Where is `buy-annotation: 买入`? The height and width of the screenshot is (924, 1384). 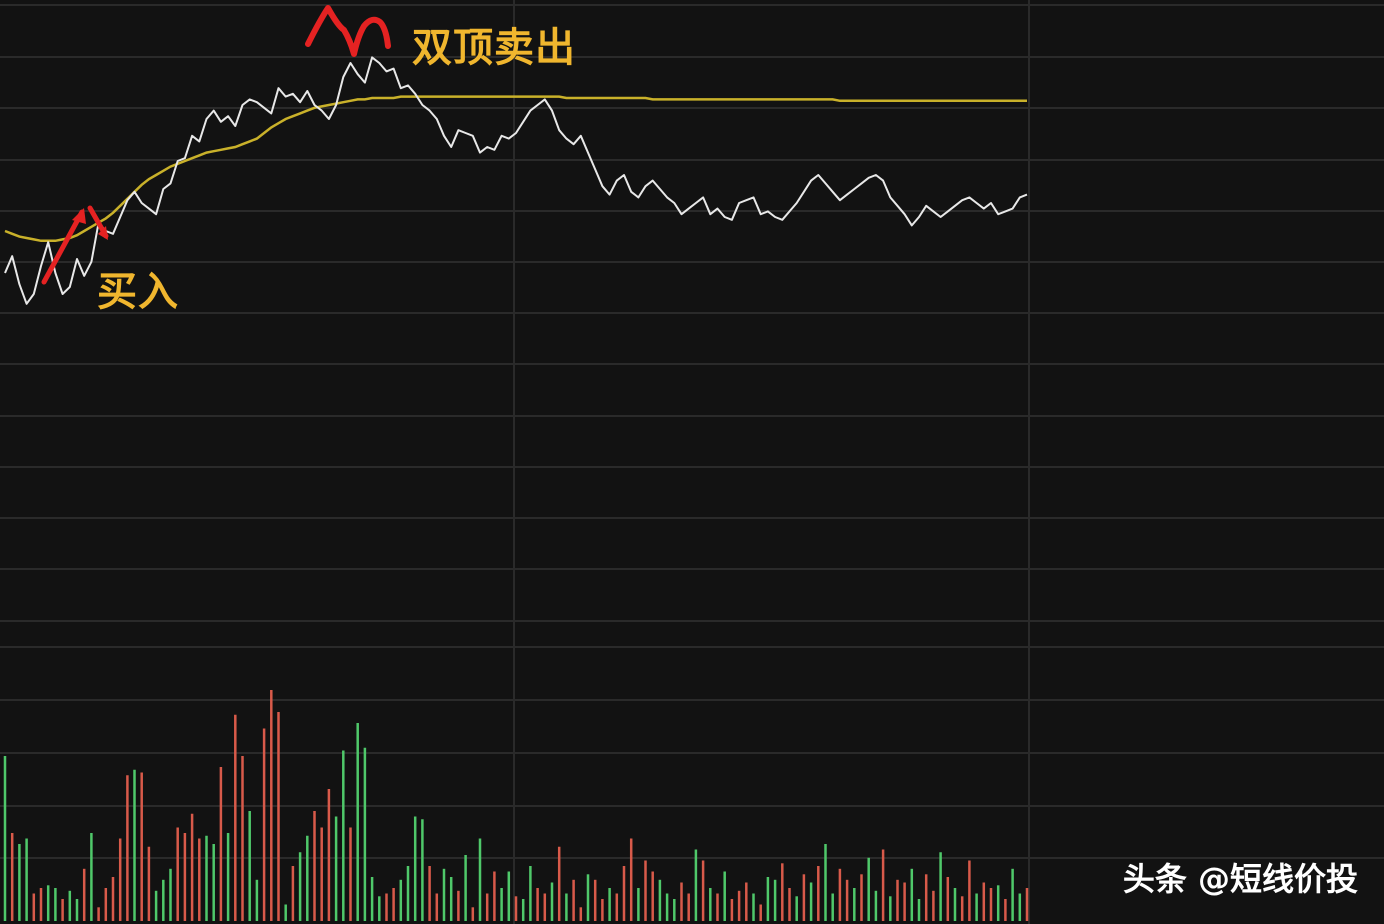
buy-annotation: 买入 is located at coordinates (138, 292).